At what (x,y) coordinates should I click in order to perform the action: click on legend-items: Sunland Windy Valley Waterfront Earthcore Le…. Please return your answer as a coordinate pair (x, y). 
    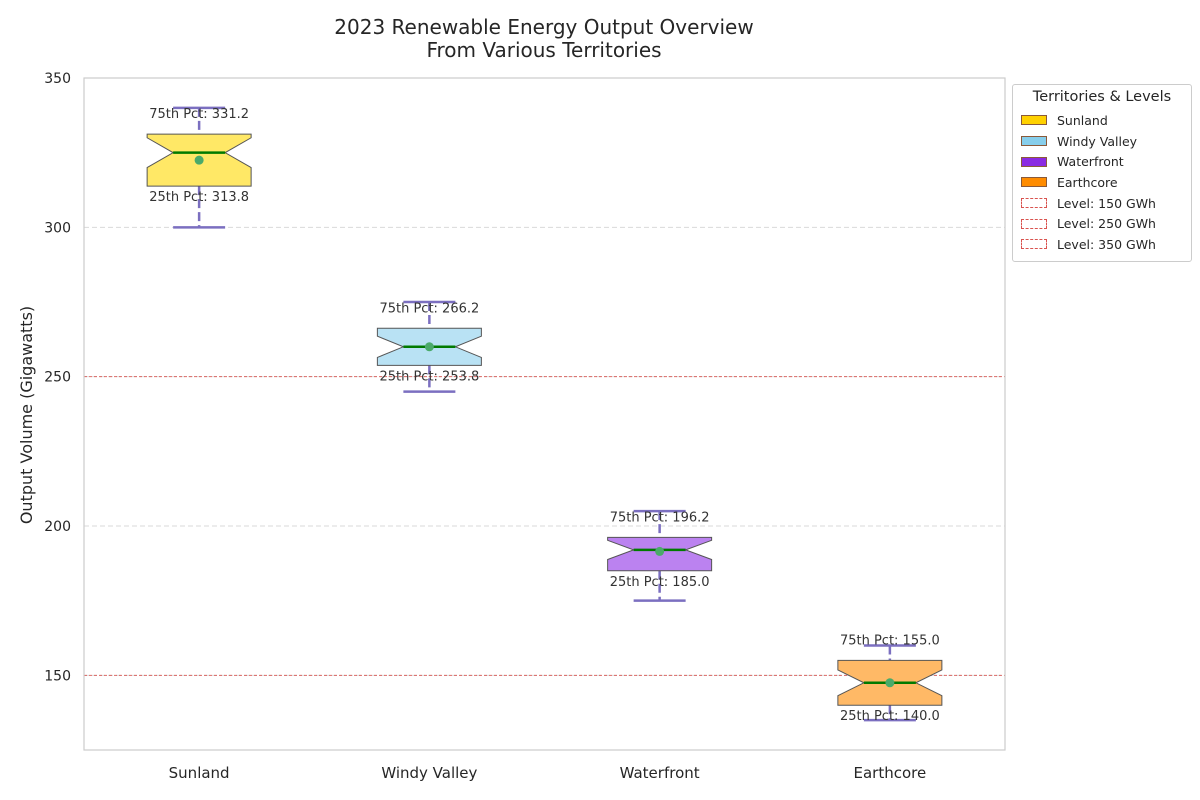
    Looking at the image, I should click on (1102, 182).